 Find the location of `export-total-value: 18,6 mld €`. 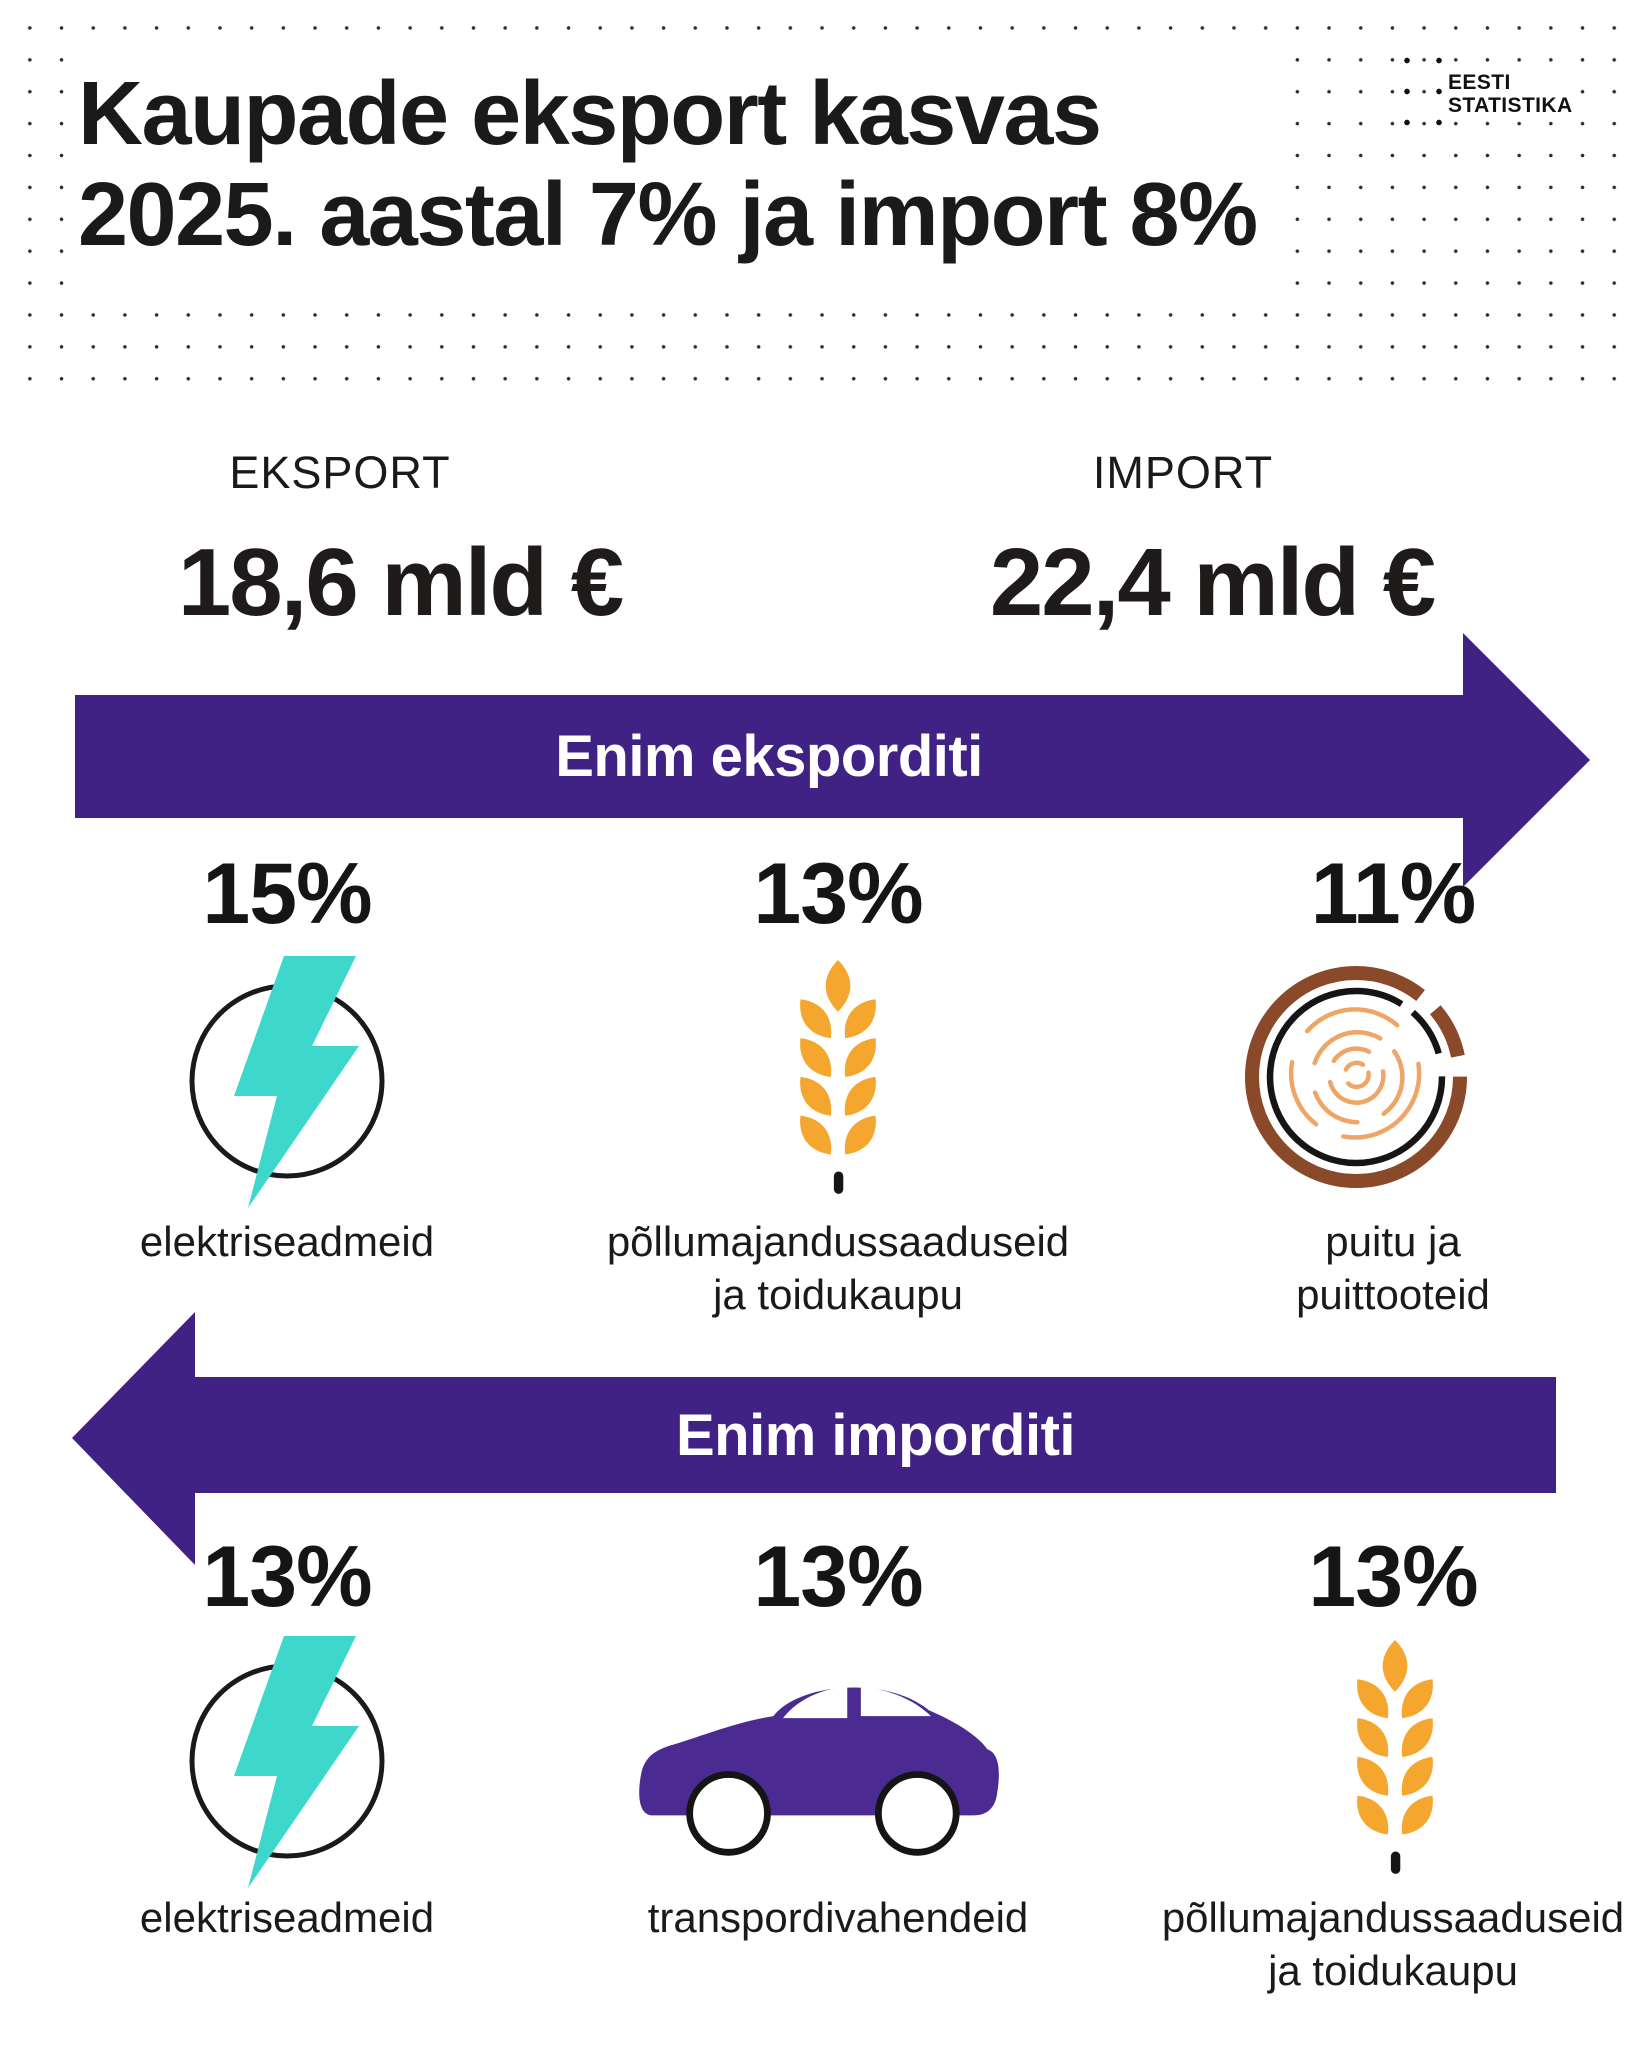

export-total-value: 18,6 mld € is located at coordinates (400, 582).